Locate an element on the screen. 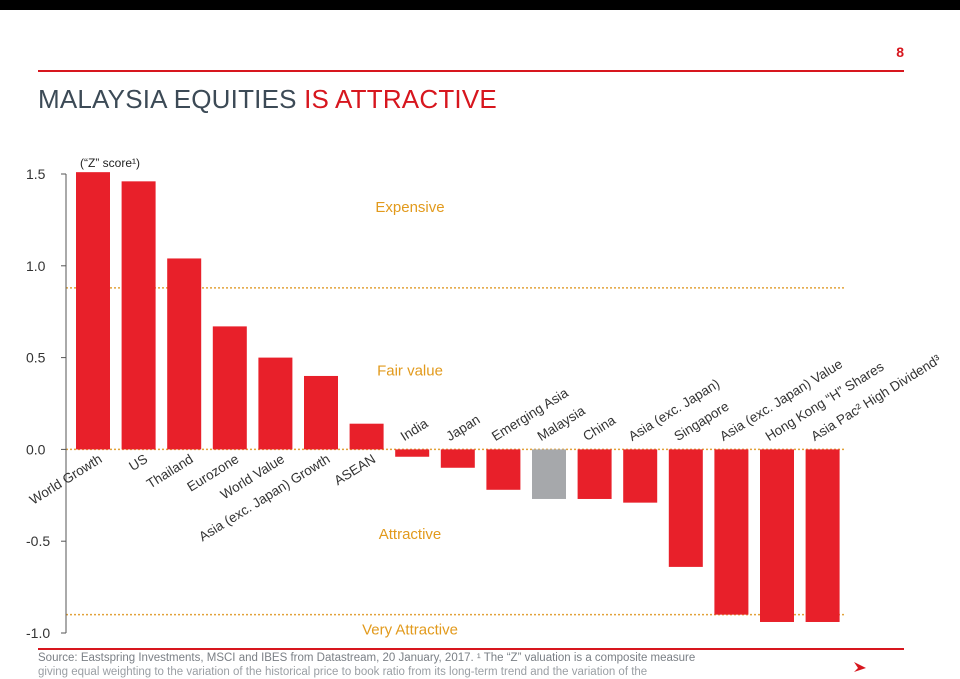 The height and width of the screenshot is (679, 960). footer-rule is located at coordinates (471, 649).